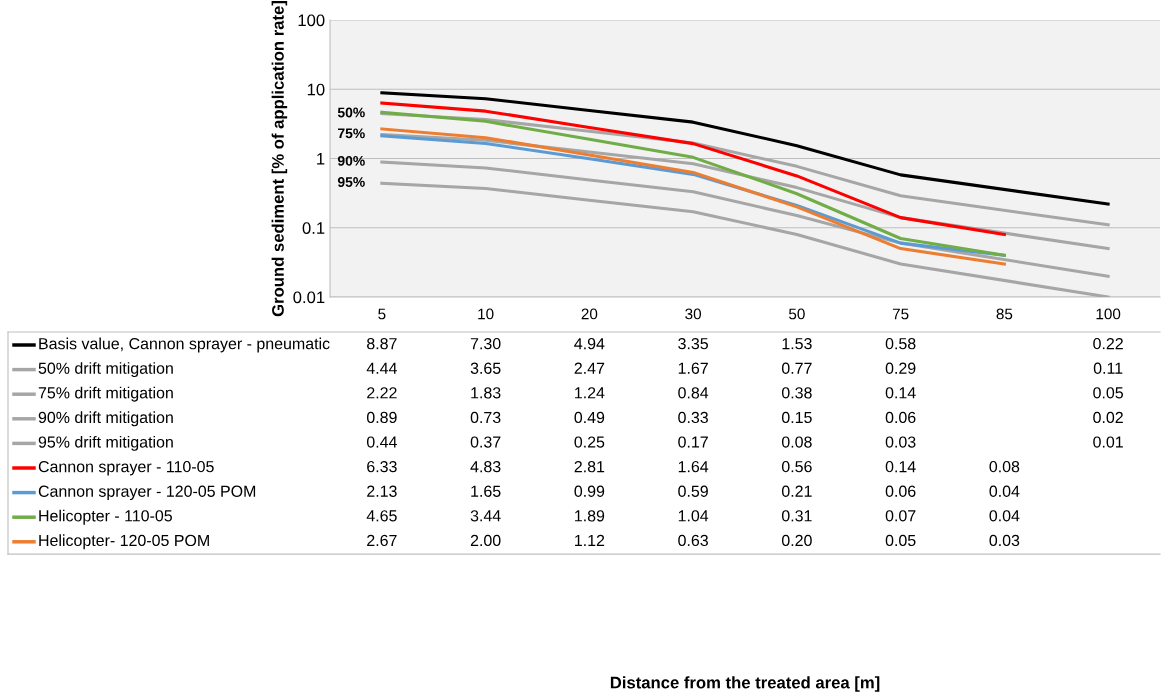 The width and height of the screenshot is (1176, 693). I want to click on data-label: 2.00, so click(485, 540).